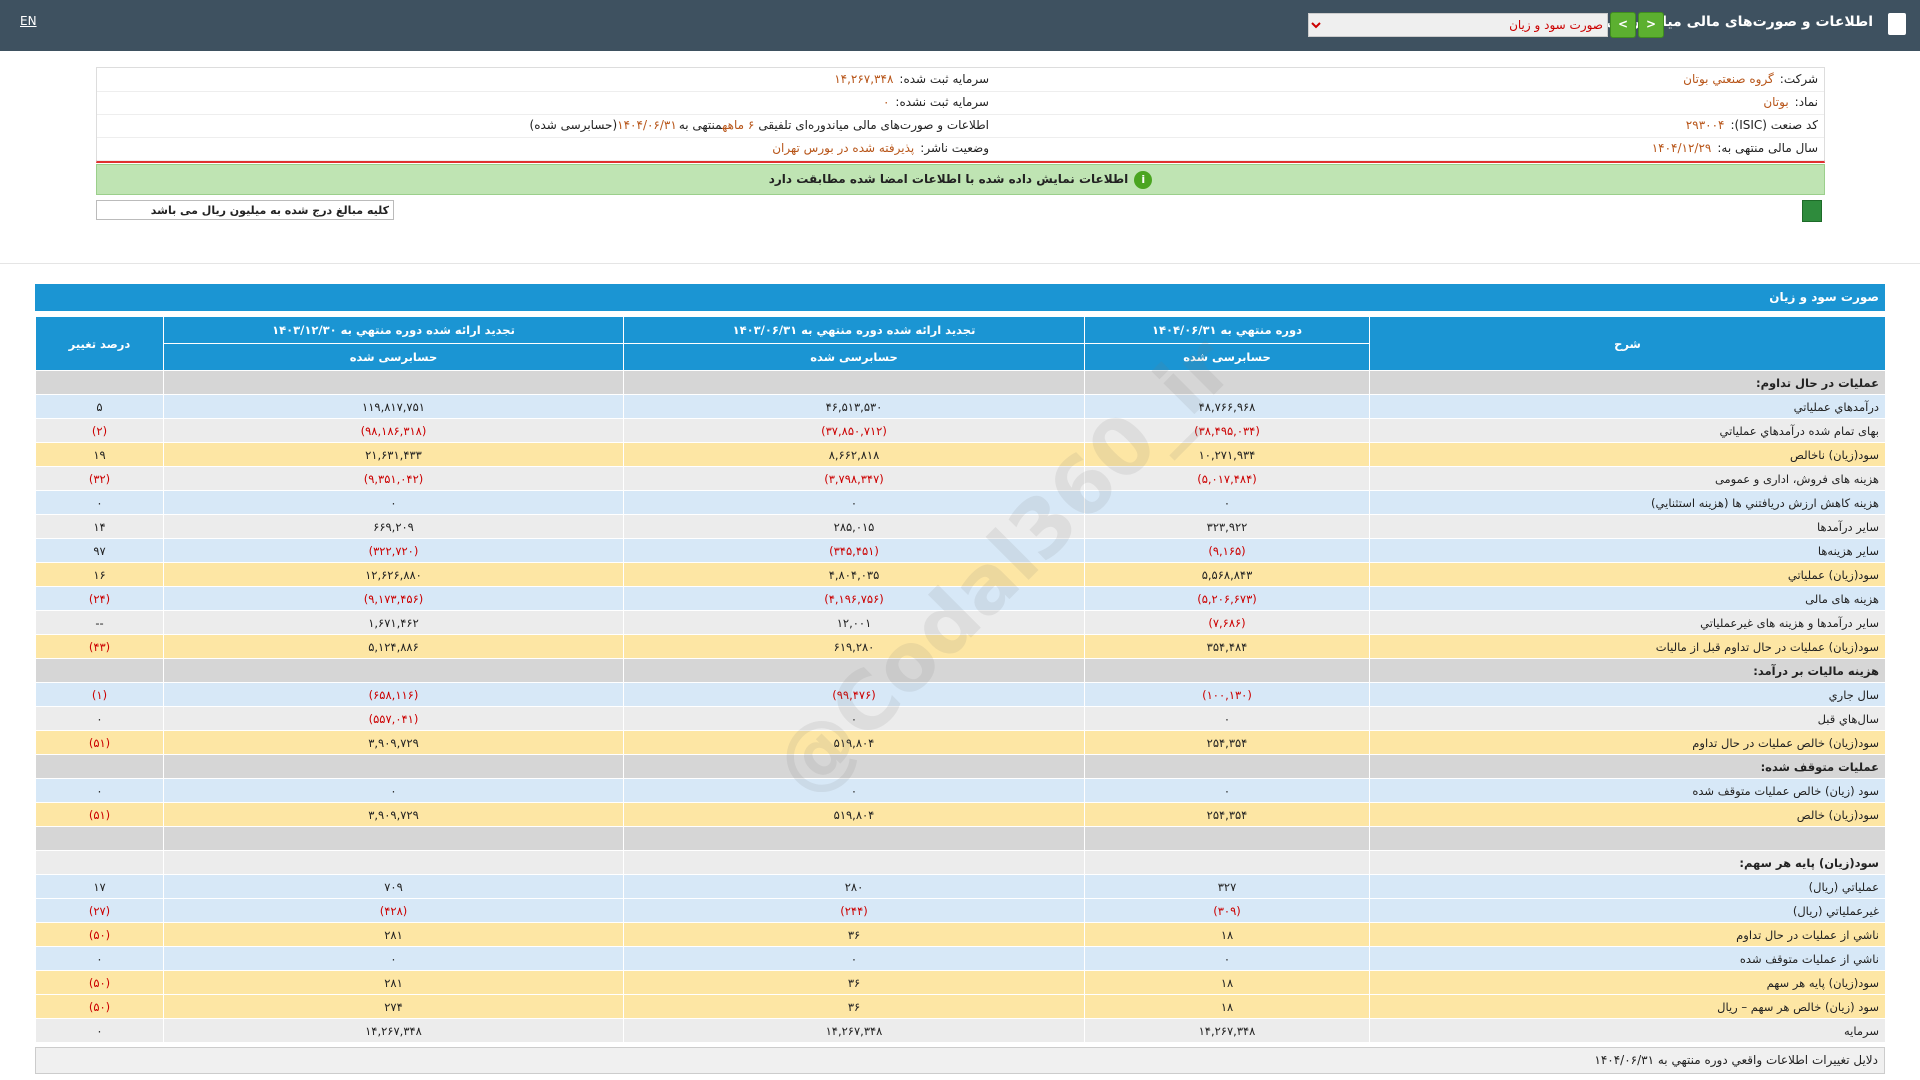 The height and width of the screenshot is (1080, 1920). I want to click on separator, so click(960, 263).